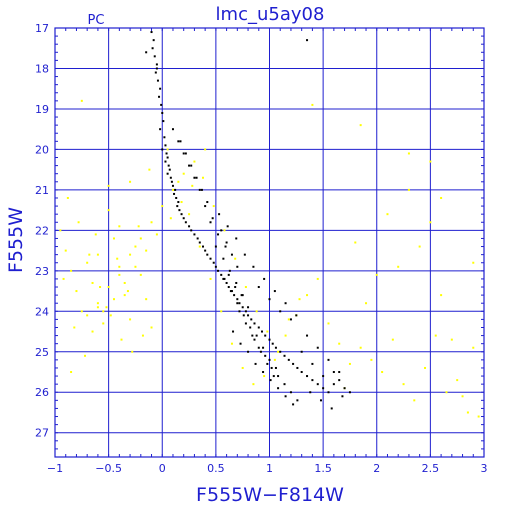 This screenshot has width=512, height=512. What do you see at coordinates (42, 352) in the screenshot?
I see `y-tick-label: 25` at bounding box center [42, 352].